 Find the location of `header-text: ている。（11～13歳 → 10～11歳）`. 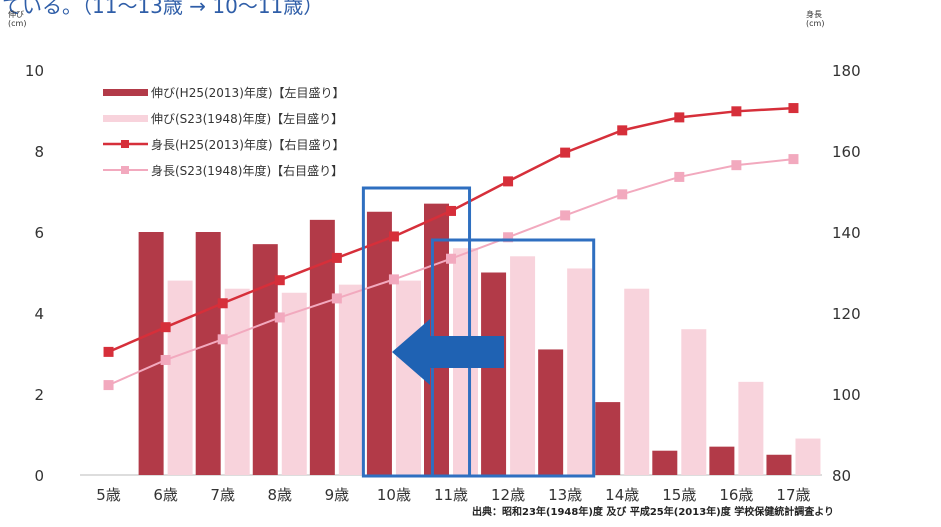

header-text: ている。（11～13歳 → 10～11歳） is located at coordinates (163, 9).